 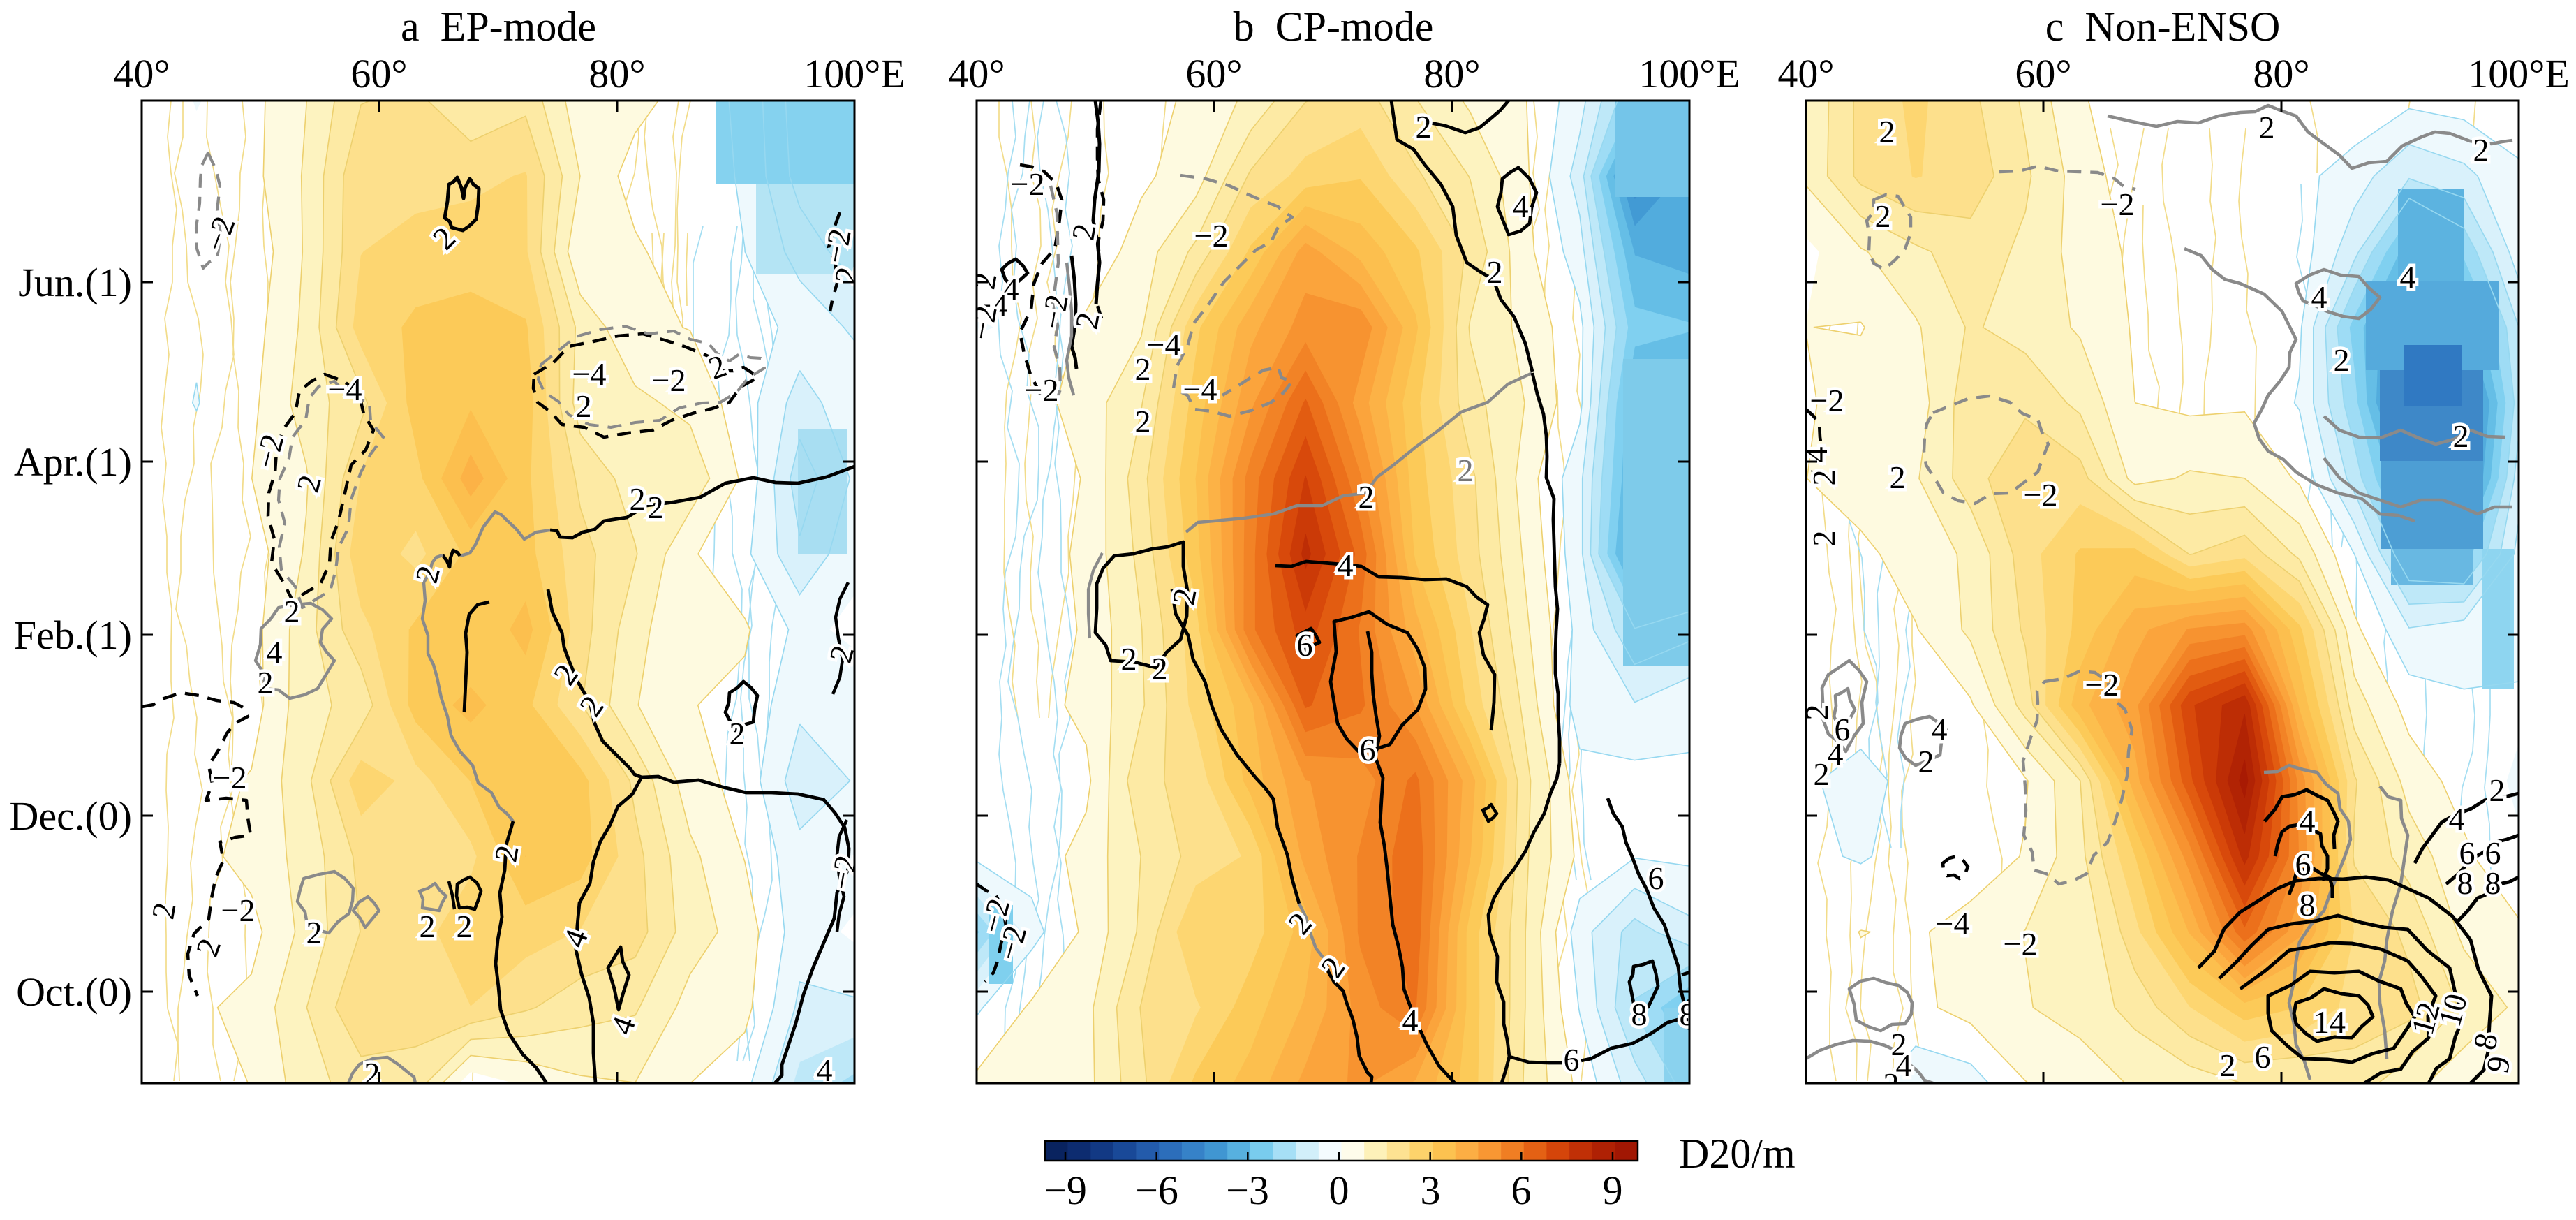 I want to click on svg-text: 100°E, so click(x=1689, y=73).